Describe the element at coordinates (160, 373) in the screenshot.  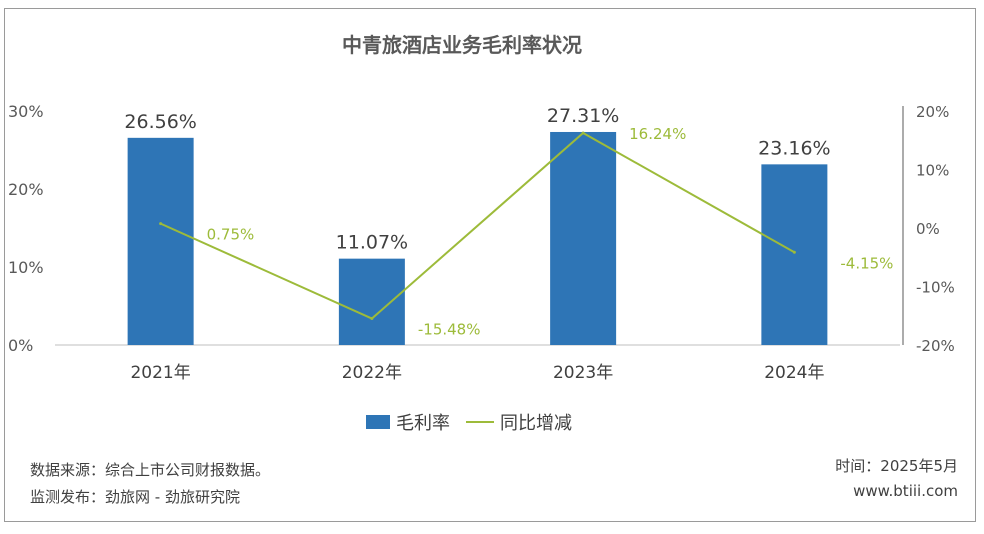
I see `x-tick-label: 2021年` at that location.